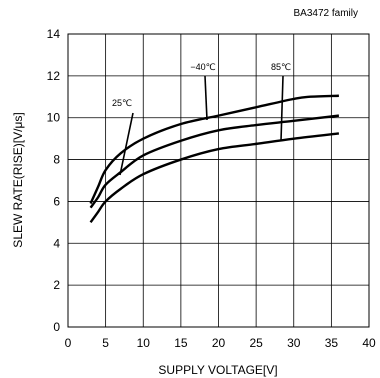 The image size is (380, 378). Describe the element at coordinates (68, 343) in the screenshot. I see `x-tick-label: 0` at that location.